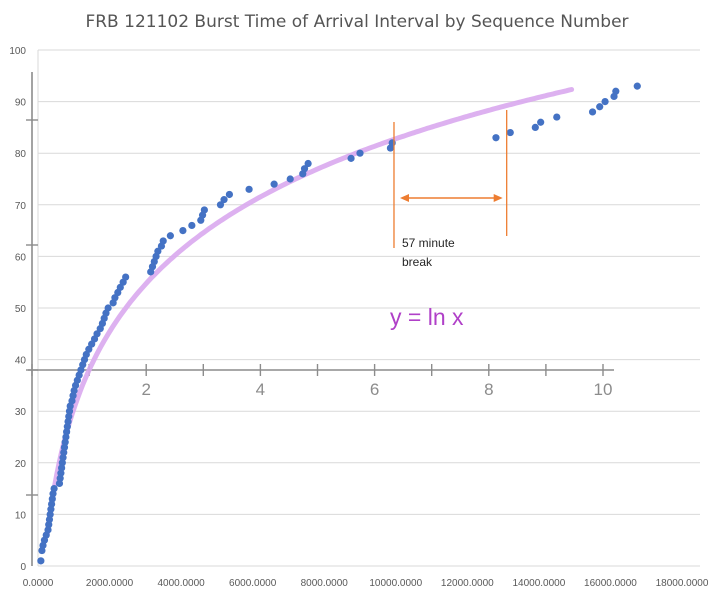 The height and width of the screenshot is (601, 714). I want to click on y-tick-label: 10, so click(21, 515).